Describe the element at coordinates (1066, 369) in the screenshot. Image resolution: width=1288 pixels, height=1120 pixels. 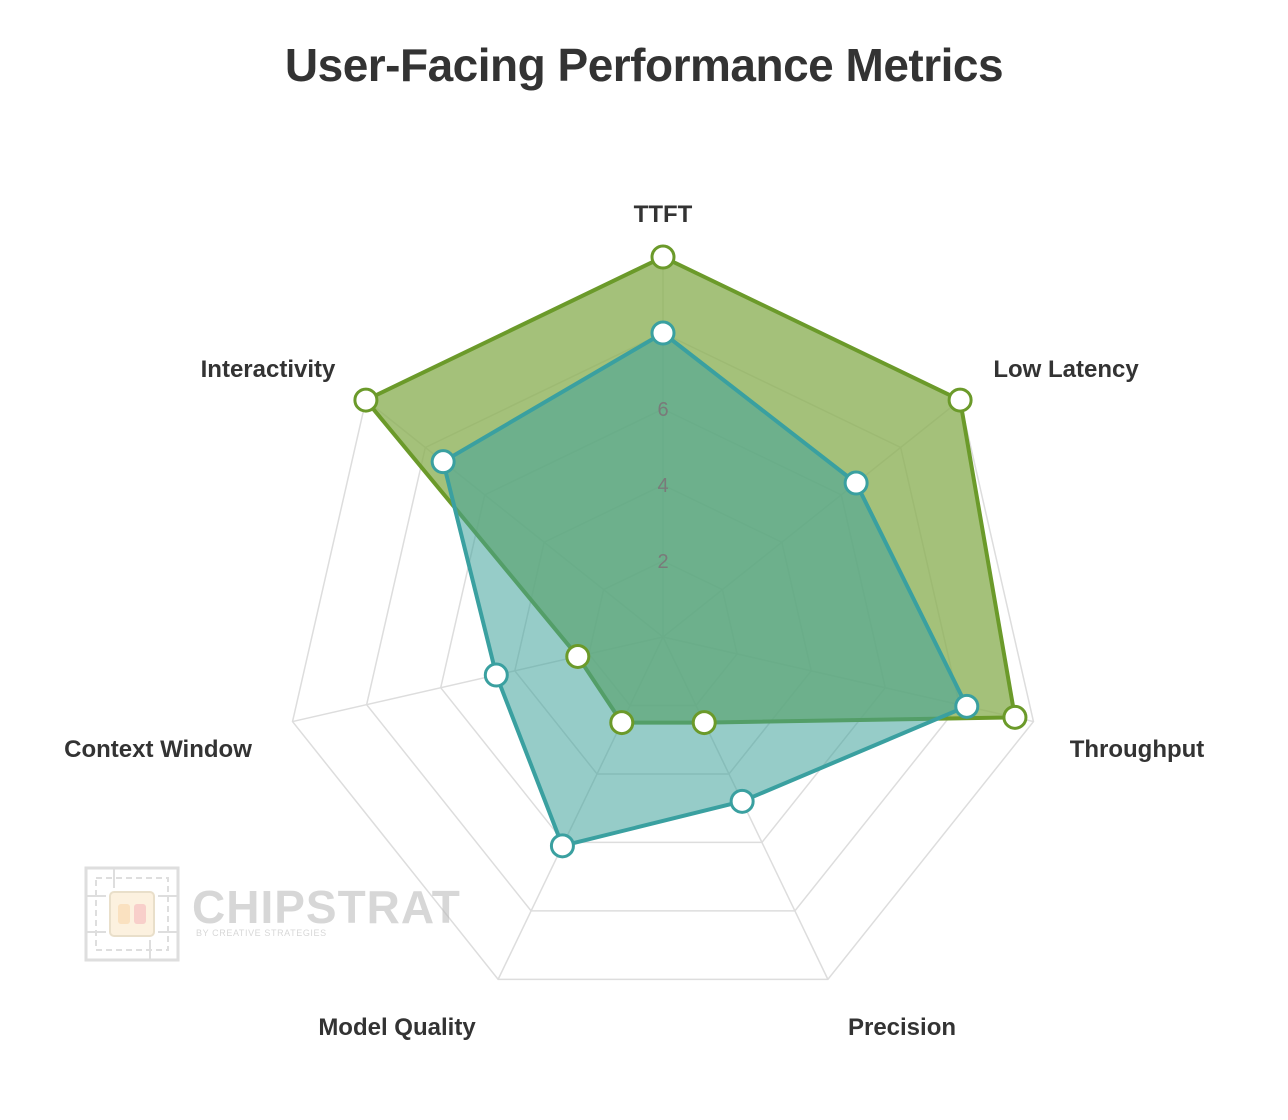
I see `axis-label-low-latency: Low Latency` at that location.